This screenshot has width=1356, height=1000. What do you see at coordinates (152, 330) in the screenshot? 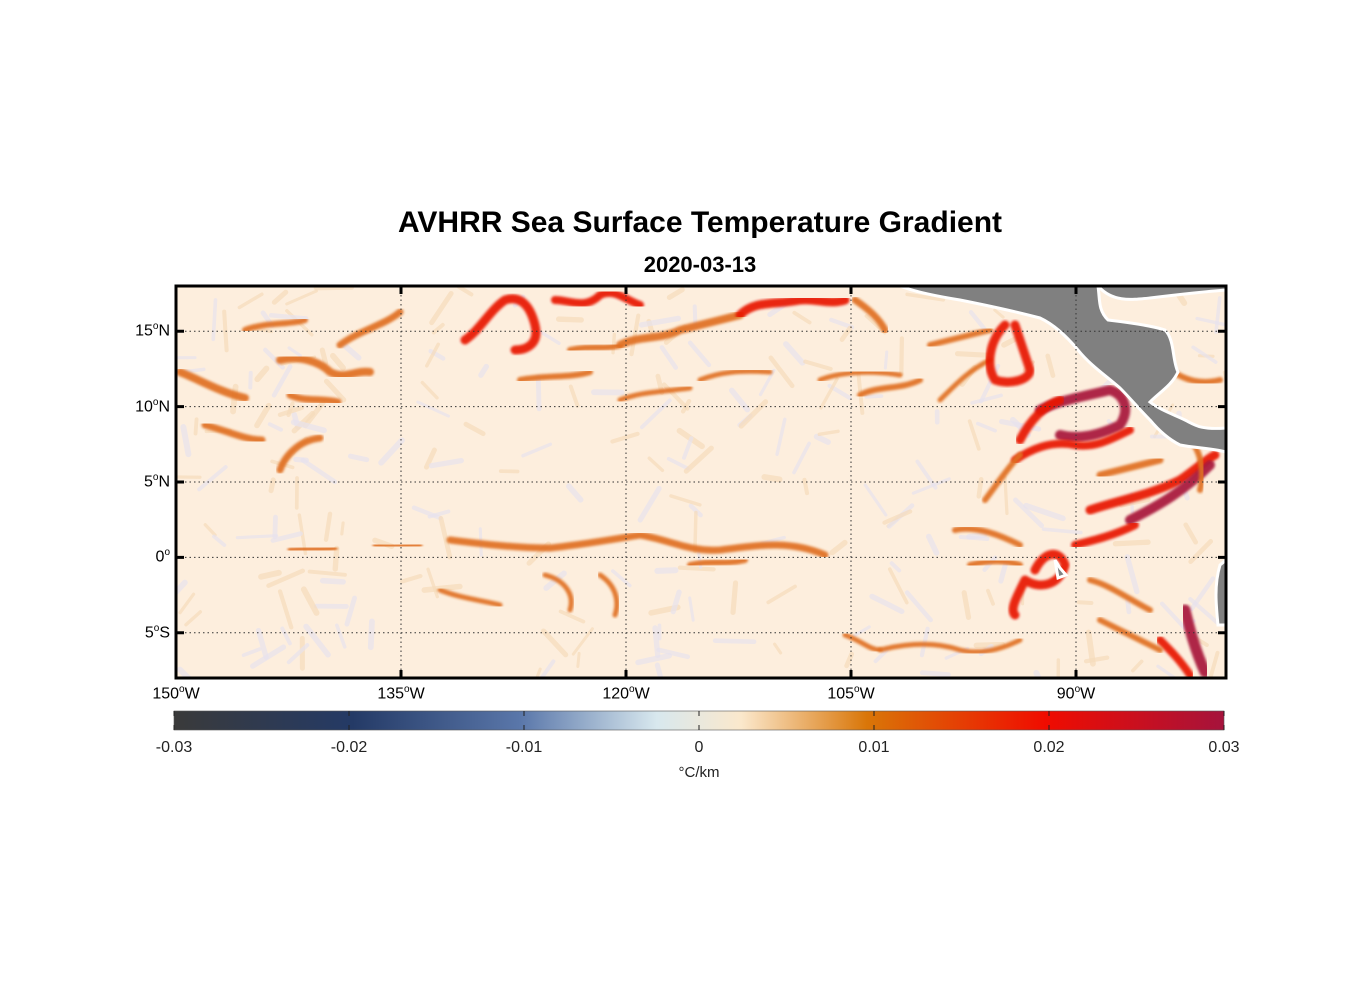
I see `lat-tick-label: 15oN` at bounding box center [152, 330].